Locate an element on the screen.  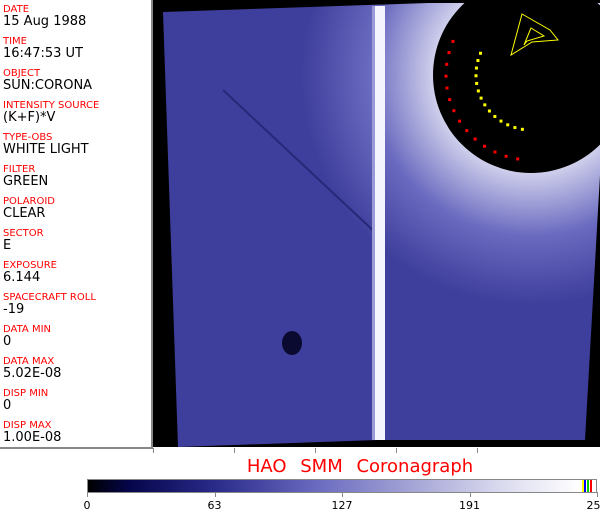
colorbar-tick-label: 191 is located at coordinates (469, 505).